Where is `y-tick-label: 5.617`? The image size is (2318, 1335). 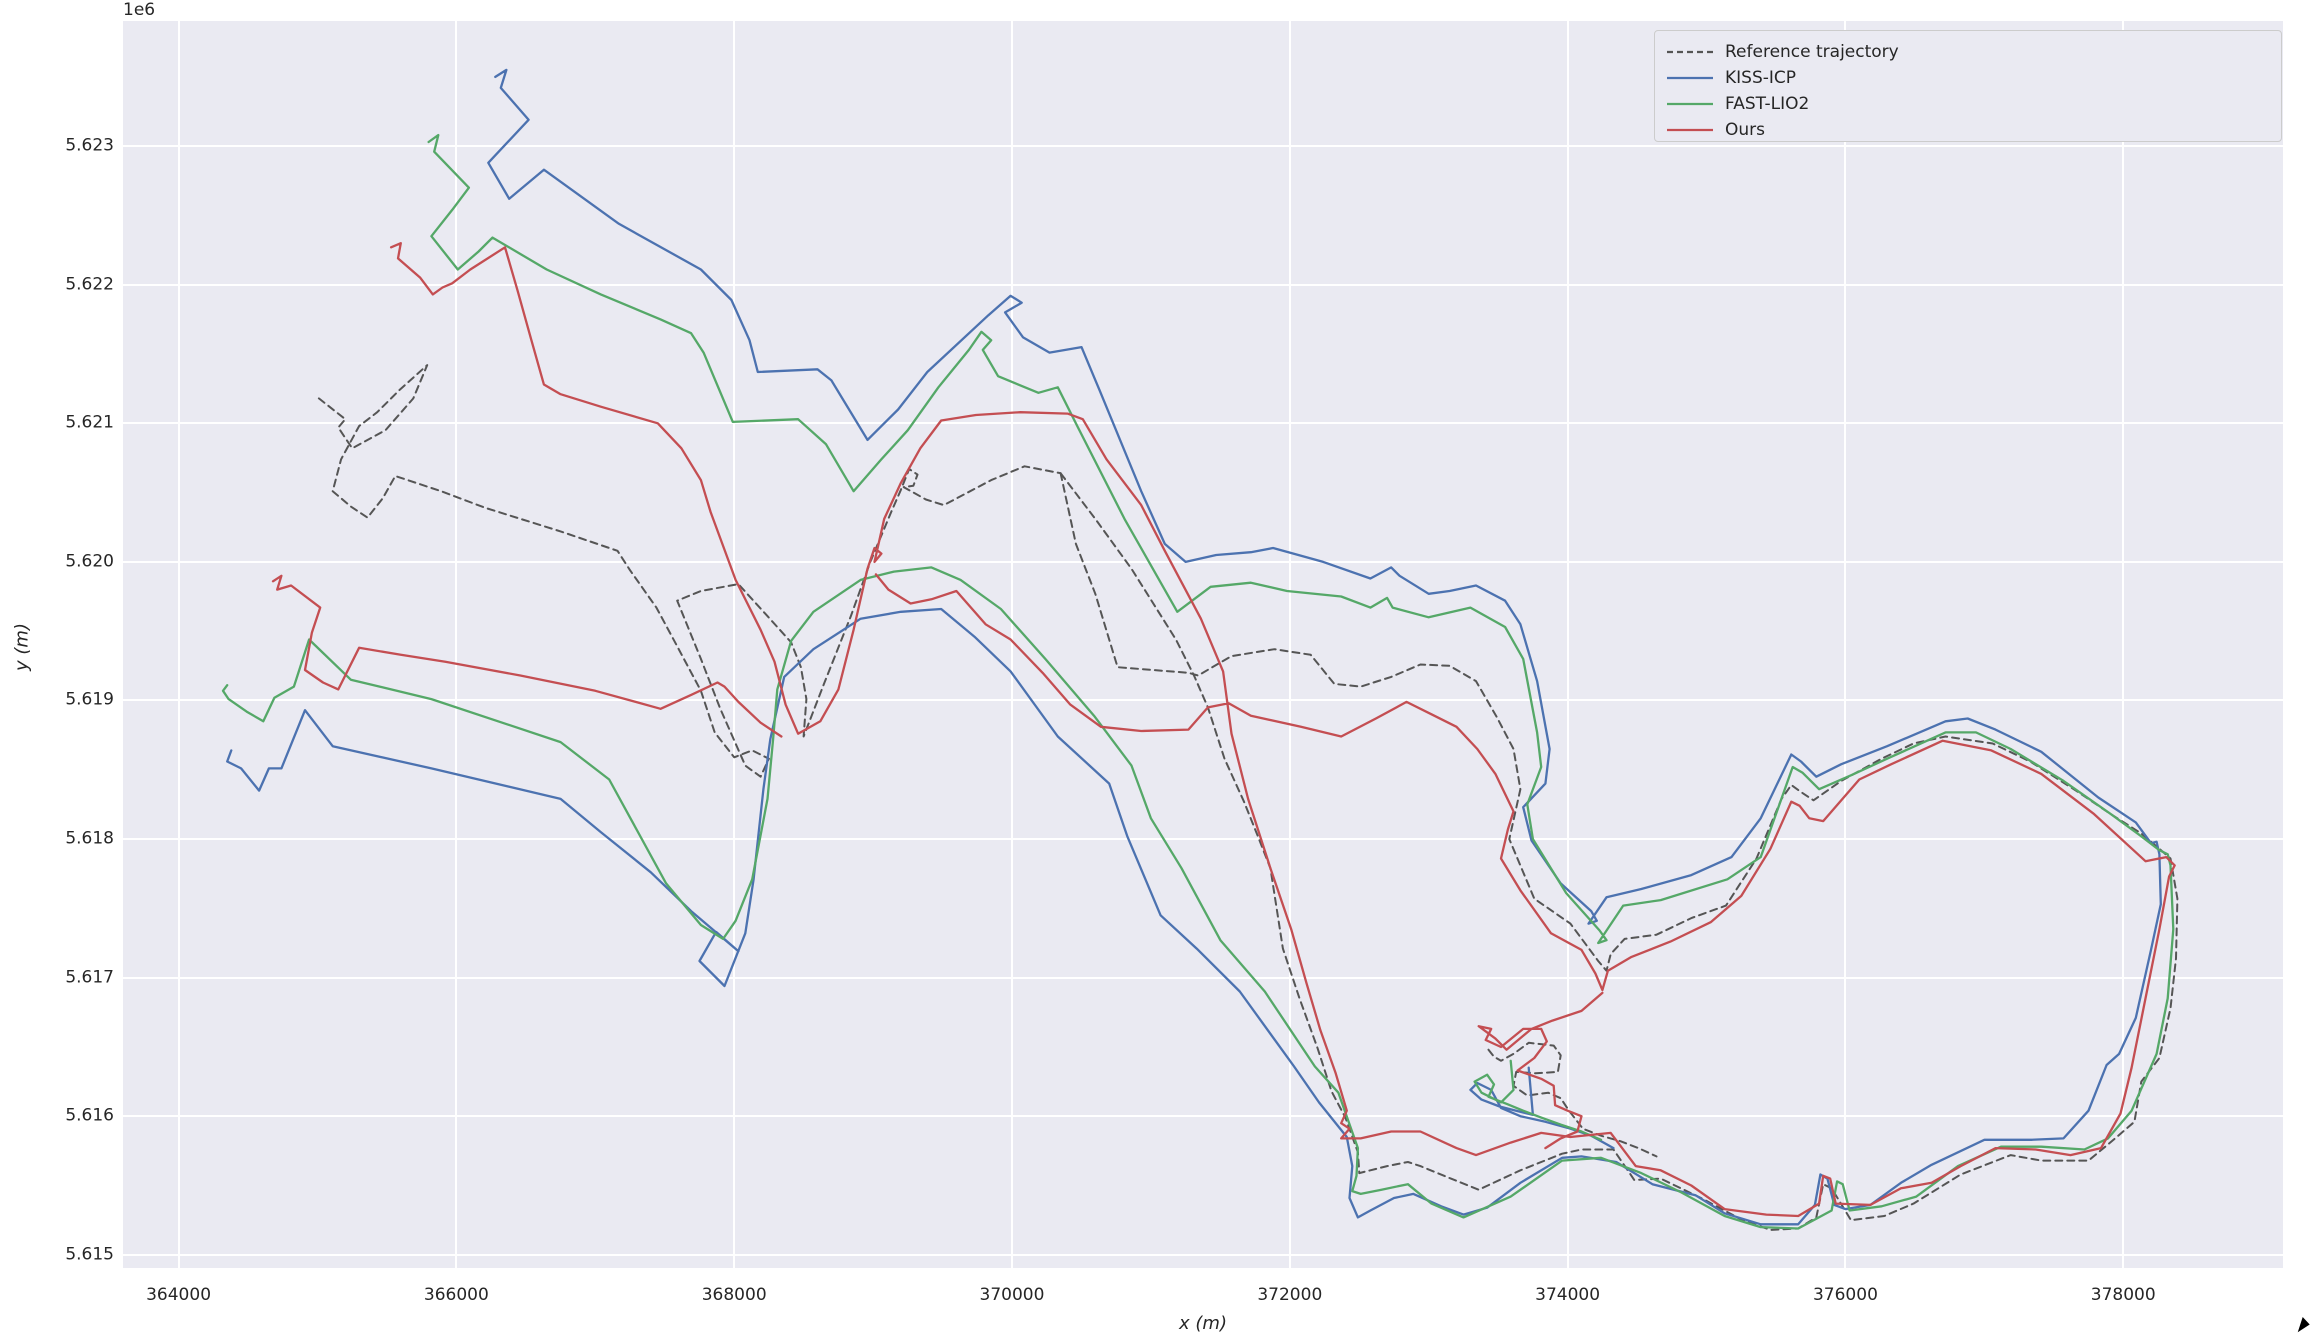
y-tick-label: 5.617 is located at coordinates (89, 977).